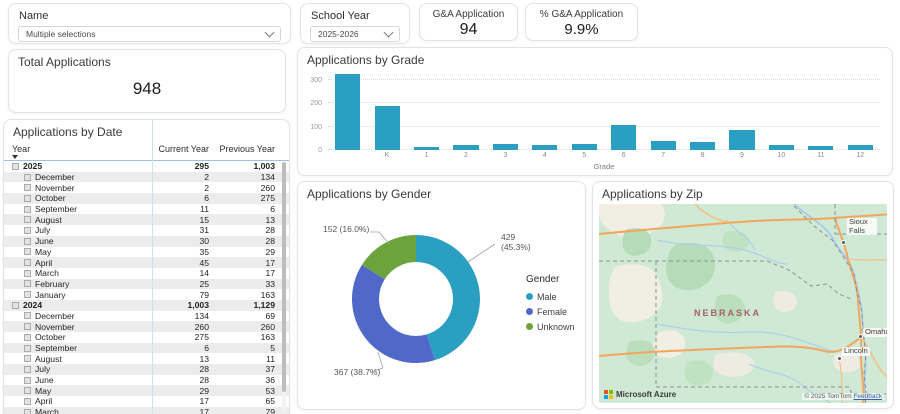  What do you see at coordinates (146, 230) in the screenshot?
I see `table-row: July 31 28` at bounding box center [146, 230].